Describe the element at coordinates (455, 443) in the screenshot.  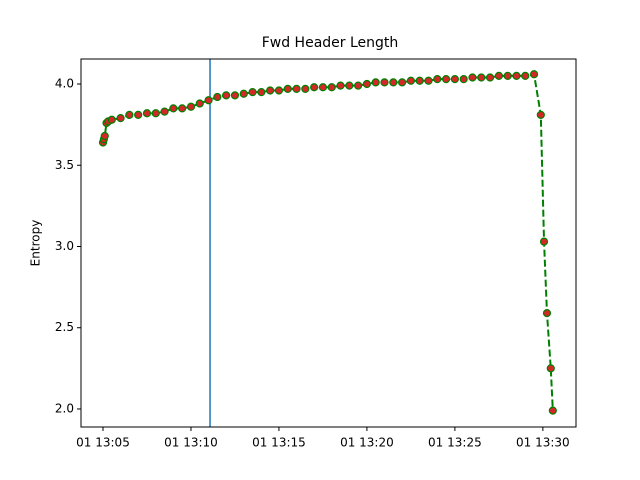
I see `x-tick-label: 01 13:25` at that location.